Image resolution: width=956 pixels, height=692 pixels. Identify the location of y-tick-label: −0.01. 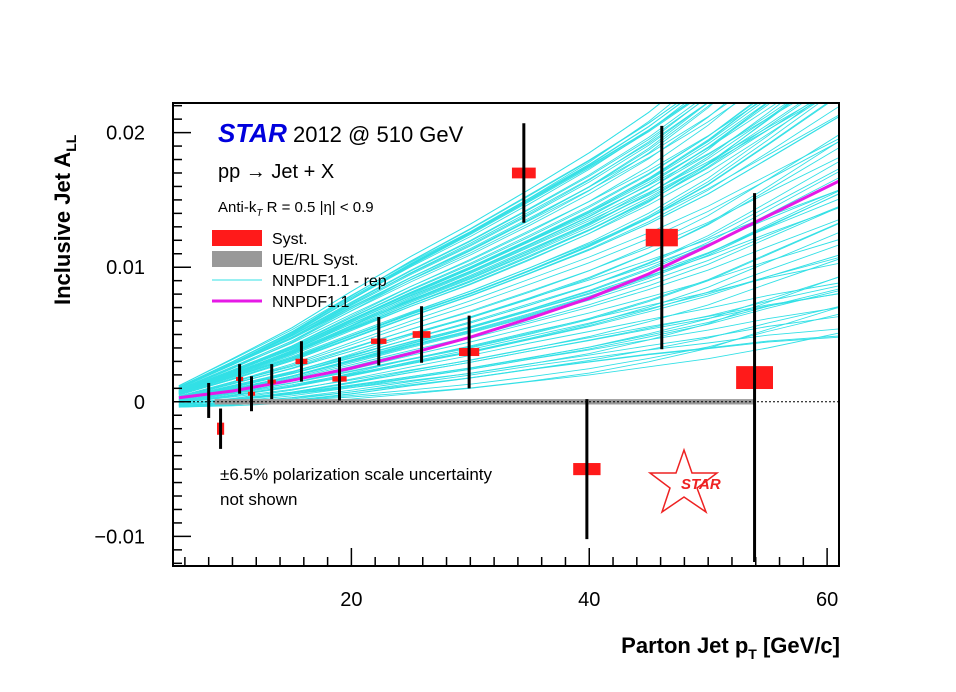
(119, 537).